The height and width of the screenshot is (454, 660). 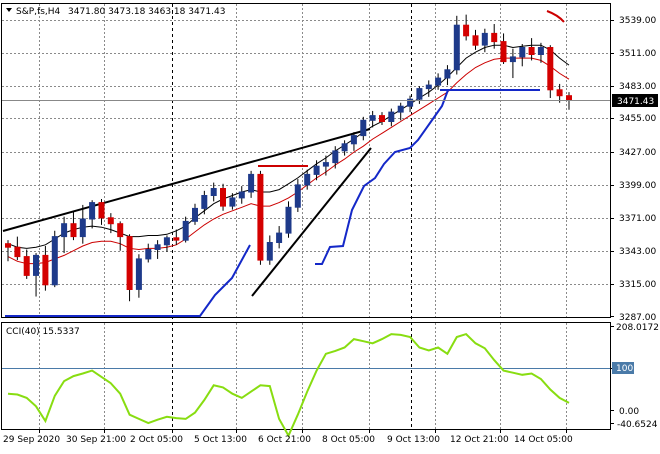 What do you see at coordinates (43, 332) in the screenshot?
I see `cci-label: CCI(40) 15.5337` at bounding box center [43, 332].